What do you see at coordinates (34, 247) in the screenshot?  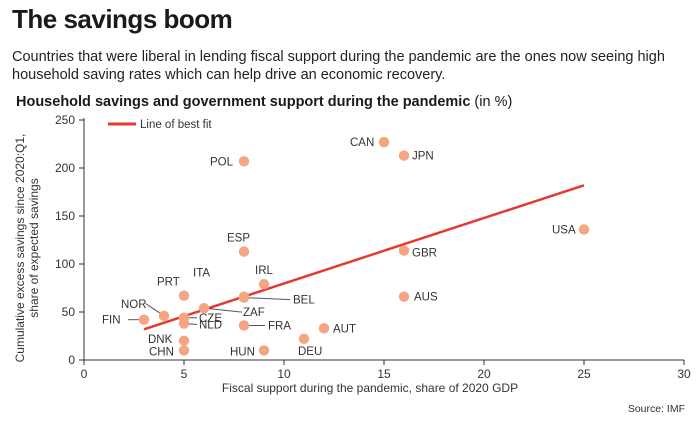 I see `y-axis-title-line2: share of expected savings` at bounding box center [34, 247].